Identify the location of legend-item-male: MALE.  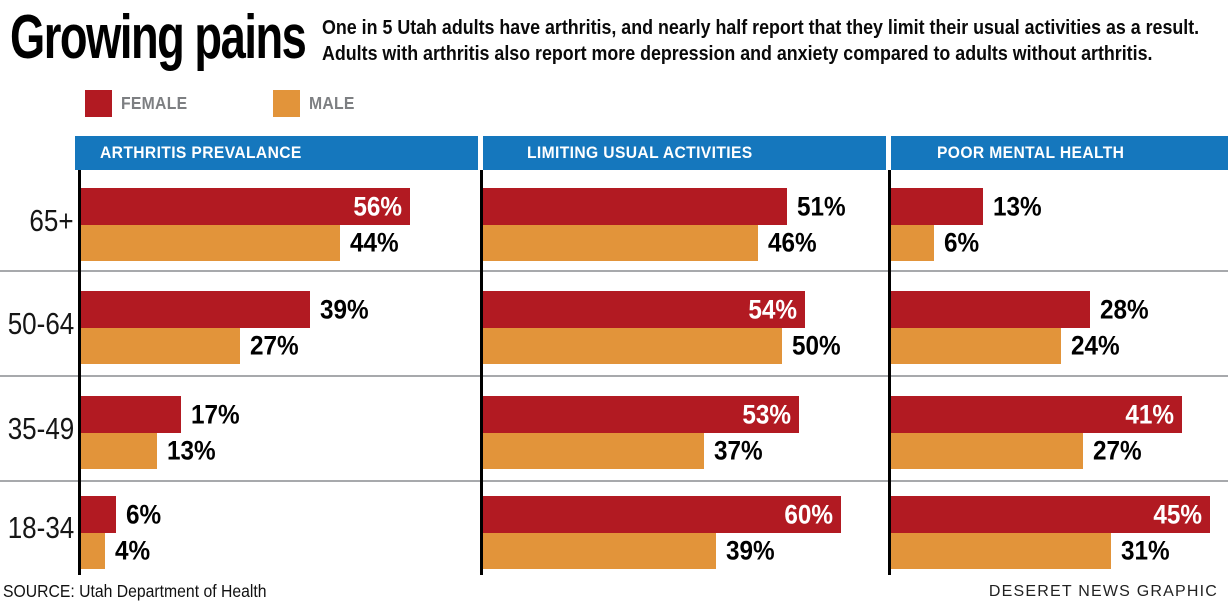
(316, 103).